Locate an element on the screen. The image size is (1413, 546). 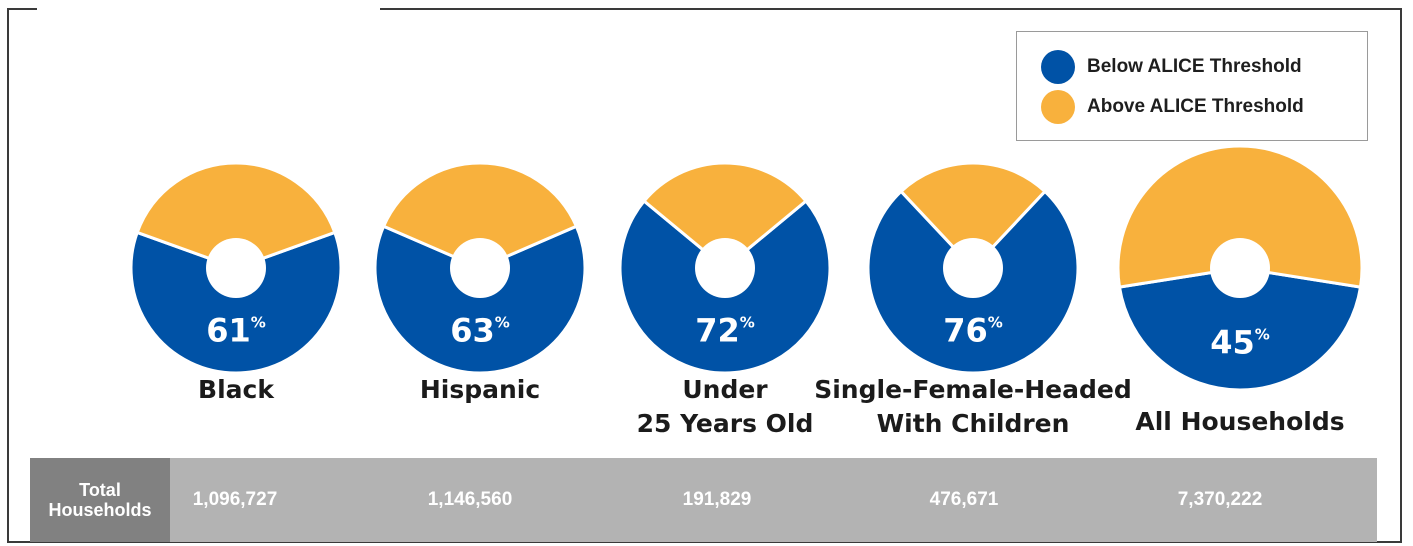
category-label: Black is located at coordinates (236, 389).